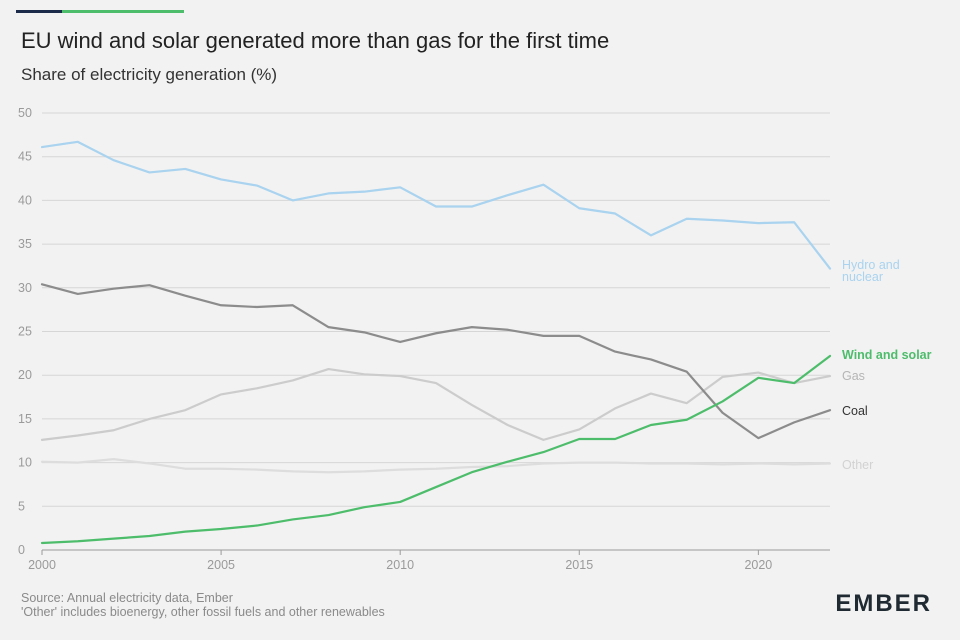 The width and height of the screenshot is (960, 640). I want to click on x-tick-label: 2000, so click(42, 565).